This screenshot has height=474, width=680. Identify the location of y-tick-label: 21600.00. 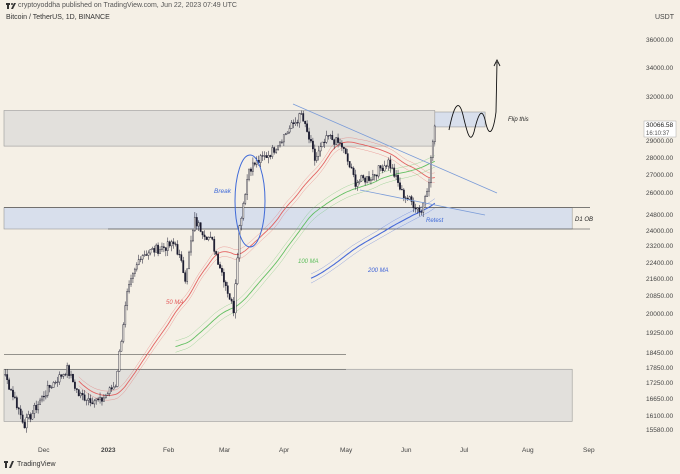
(659, 279).